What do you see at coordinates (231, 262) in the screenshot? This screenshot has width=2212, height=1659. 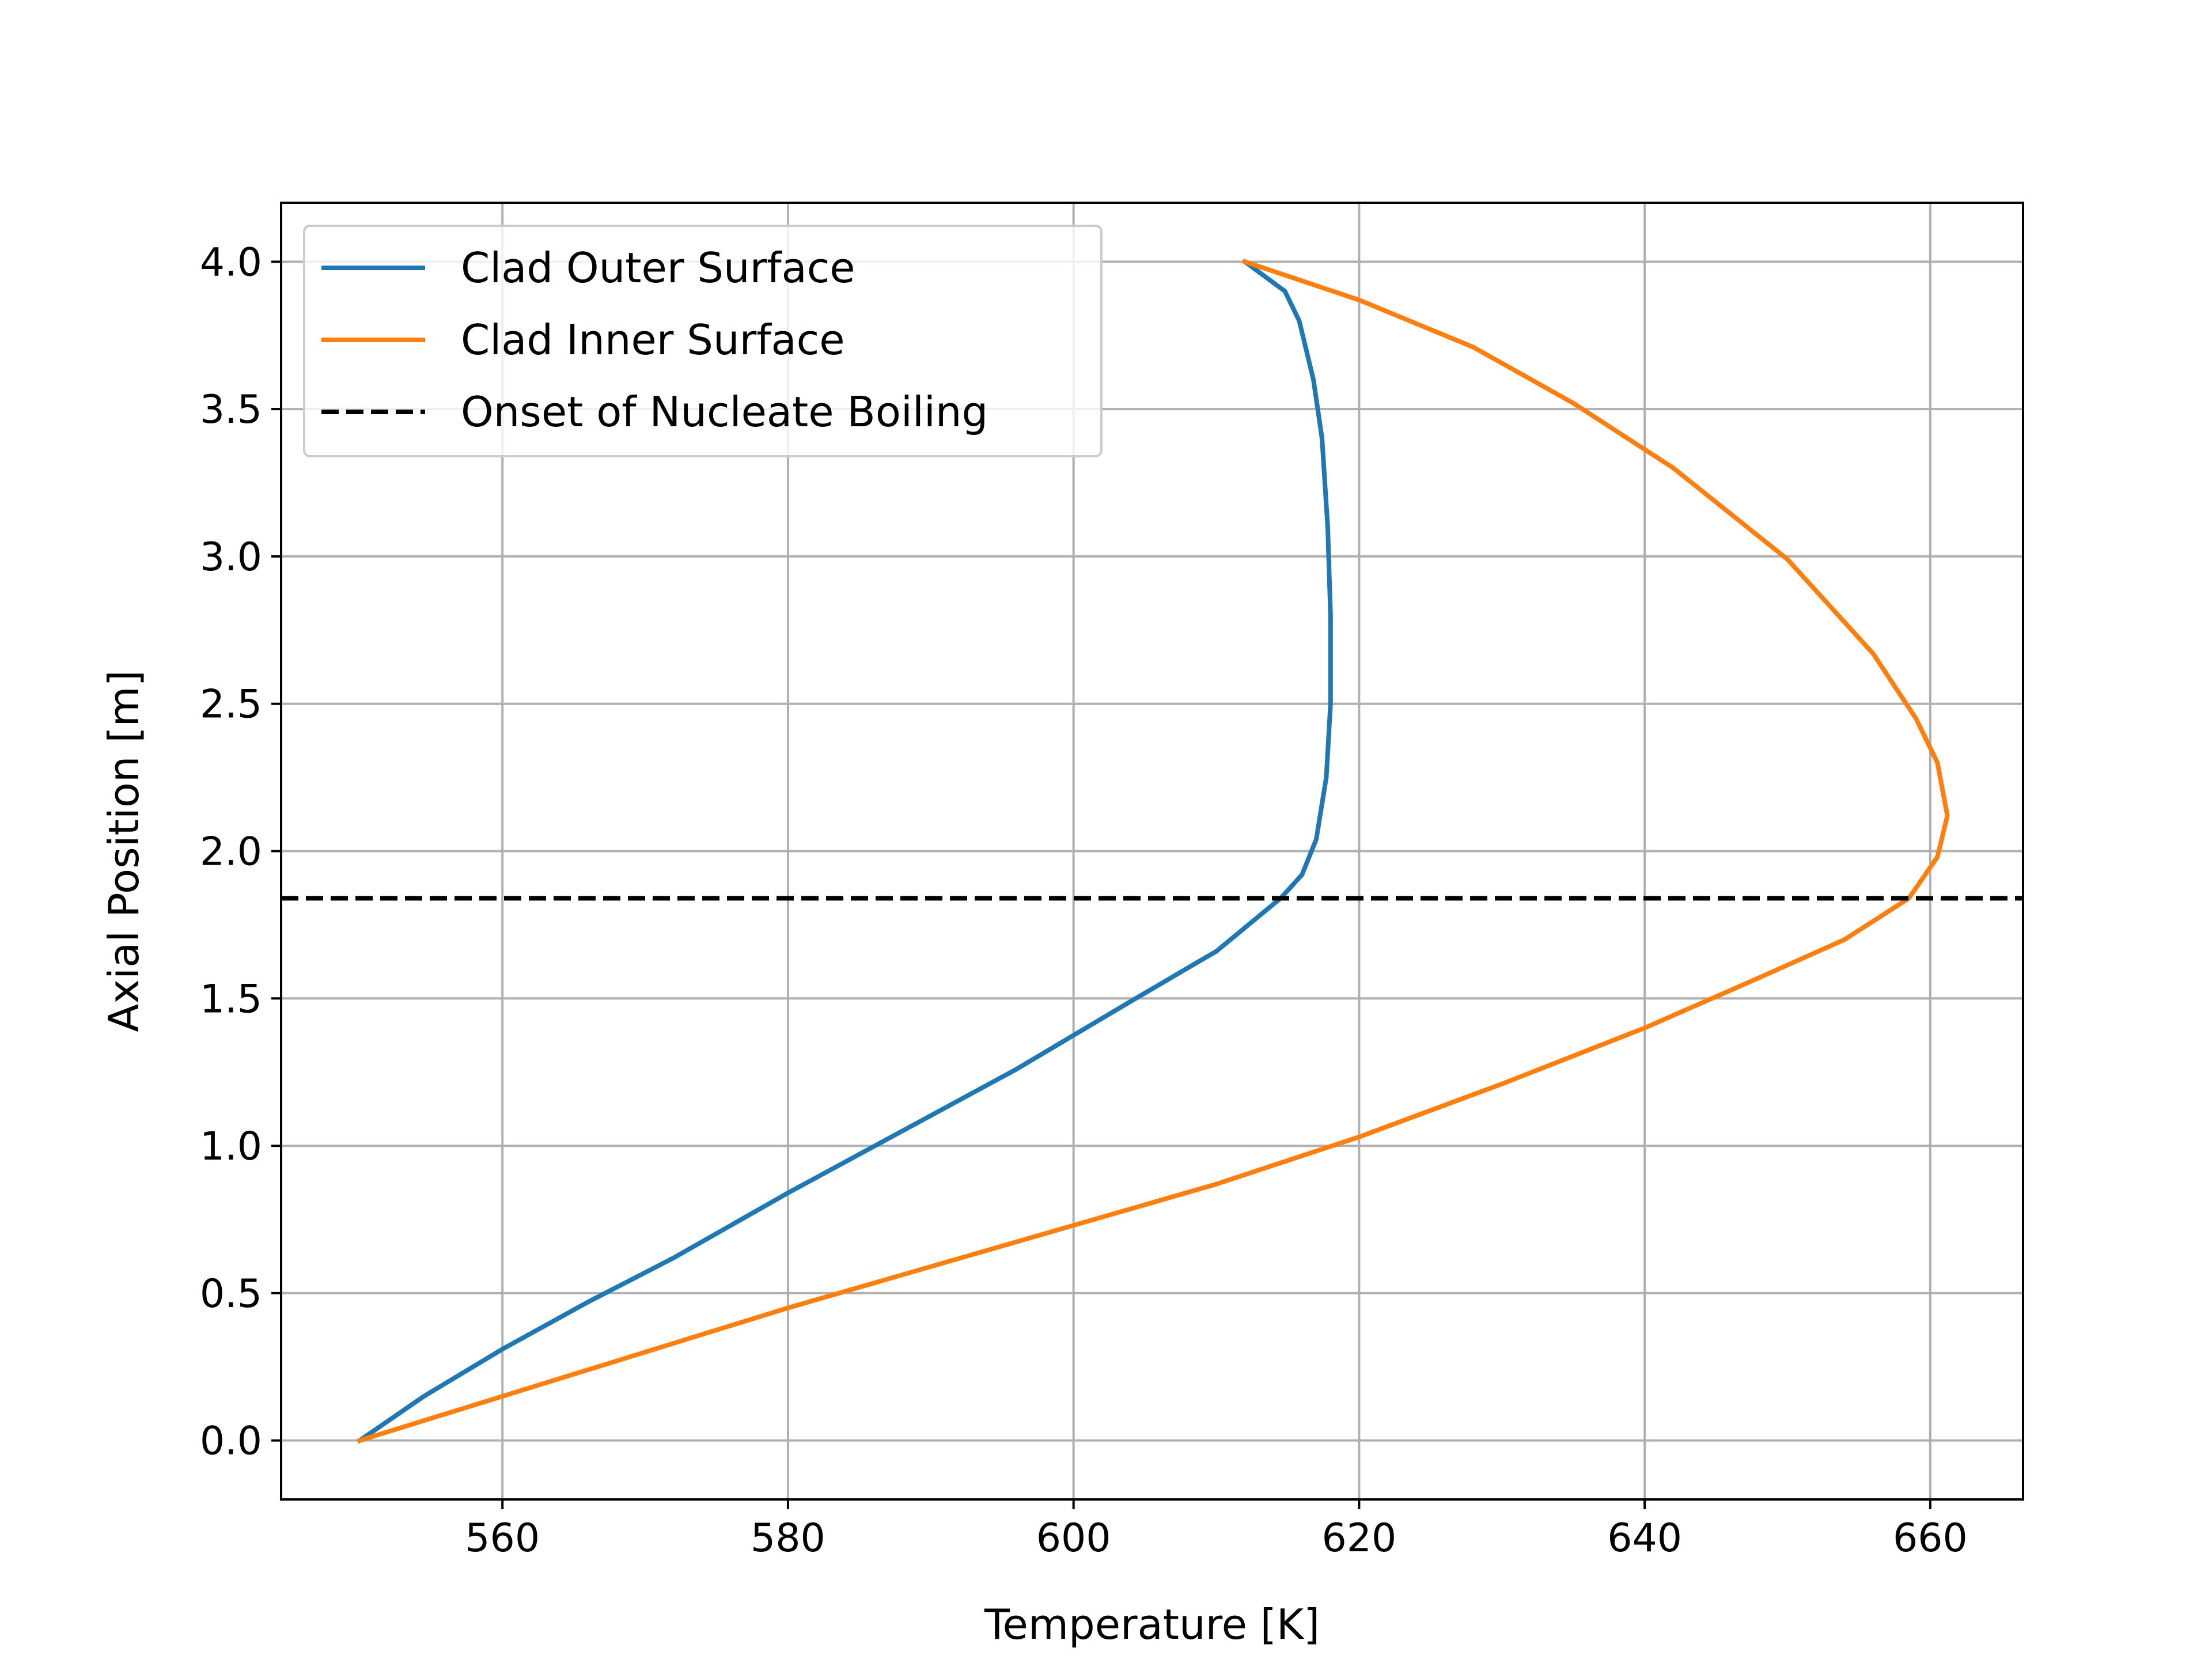 I see `y-tick-label: 4.0` at bounding box center [231, 262].